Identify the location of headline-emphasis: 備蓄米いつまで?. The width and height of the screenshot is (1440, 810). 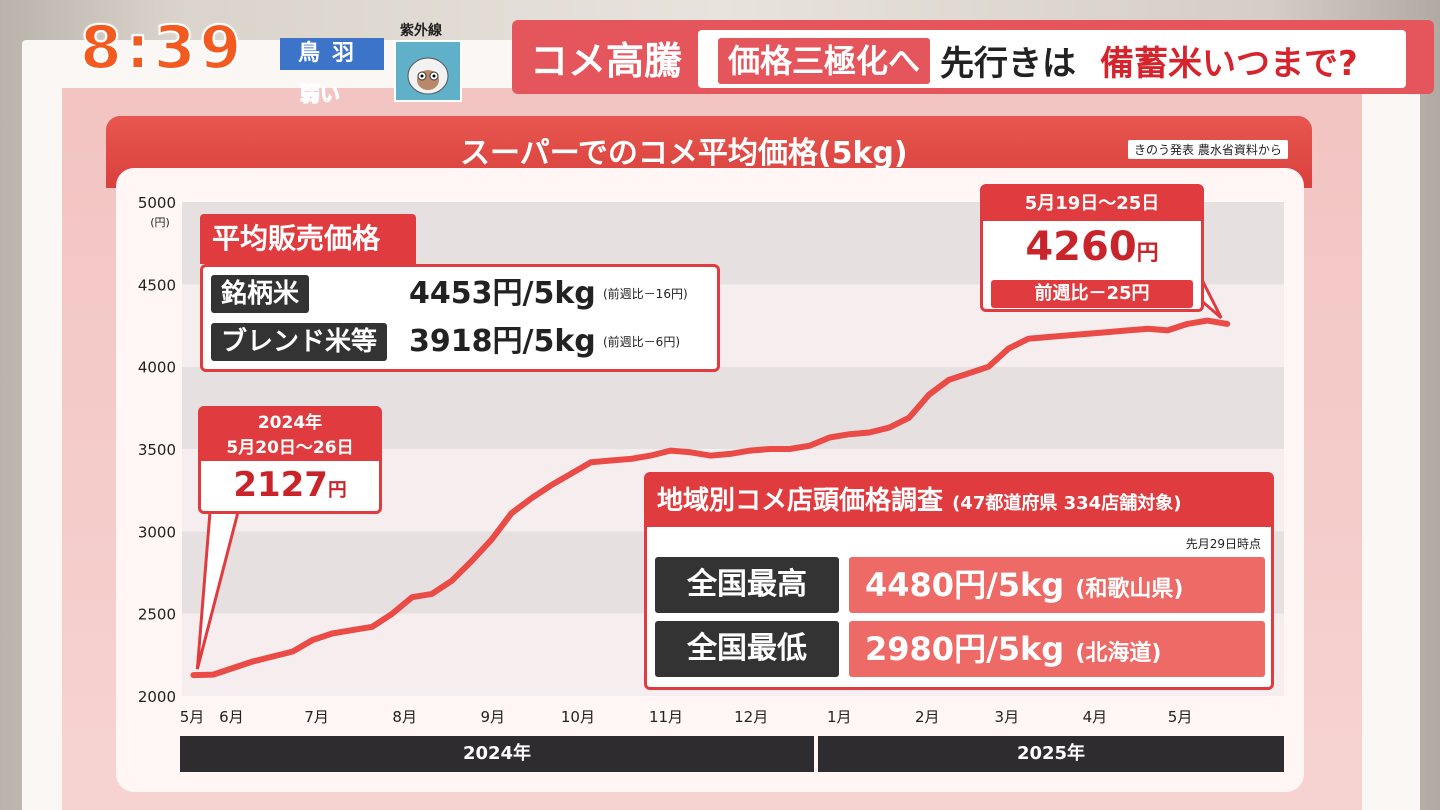
(1229, 64).